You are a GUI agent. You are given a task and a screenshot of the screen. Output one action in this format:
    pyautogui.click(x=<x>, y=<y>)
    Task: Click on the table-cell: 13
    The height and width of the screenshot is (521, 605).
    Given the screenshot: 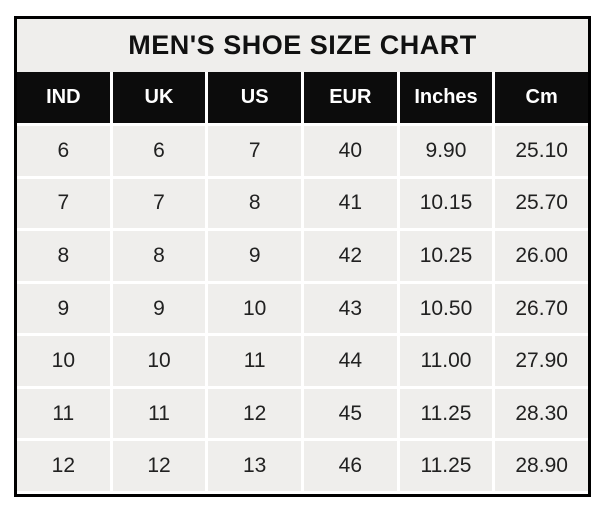 What is the action you would take?
    pyautogui.click(x=254, y=466)
    